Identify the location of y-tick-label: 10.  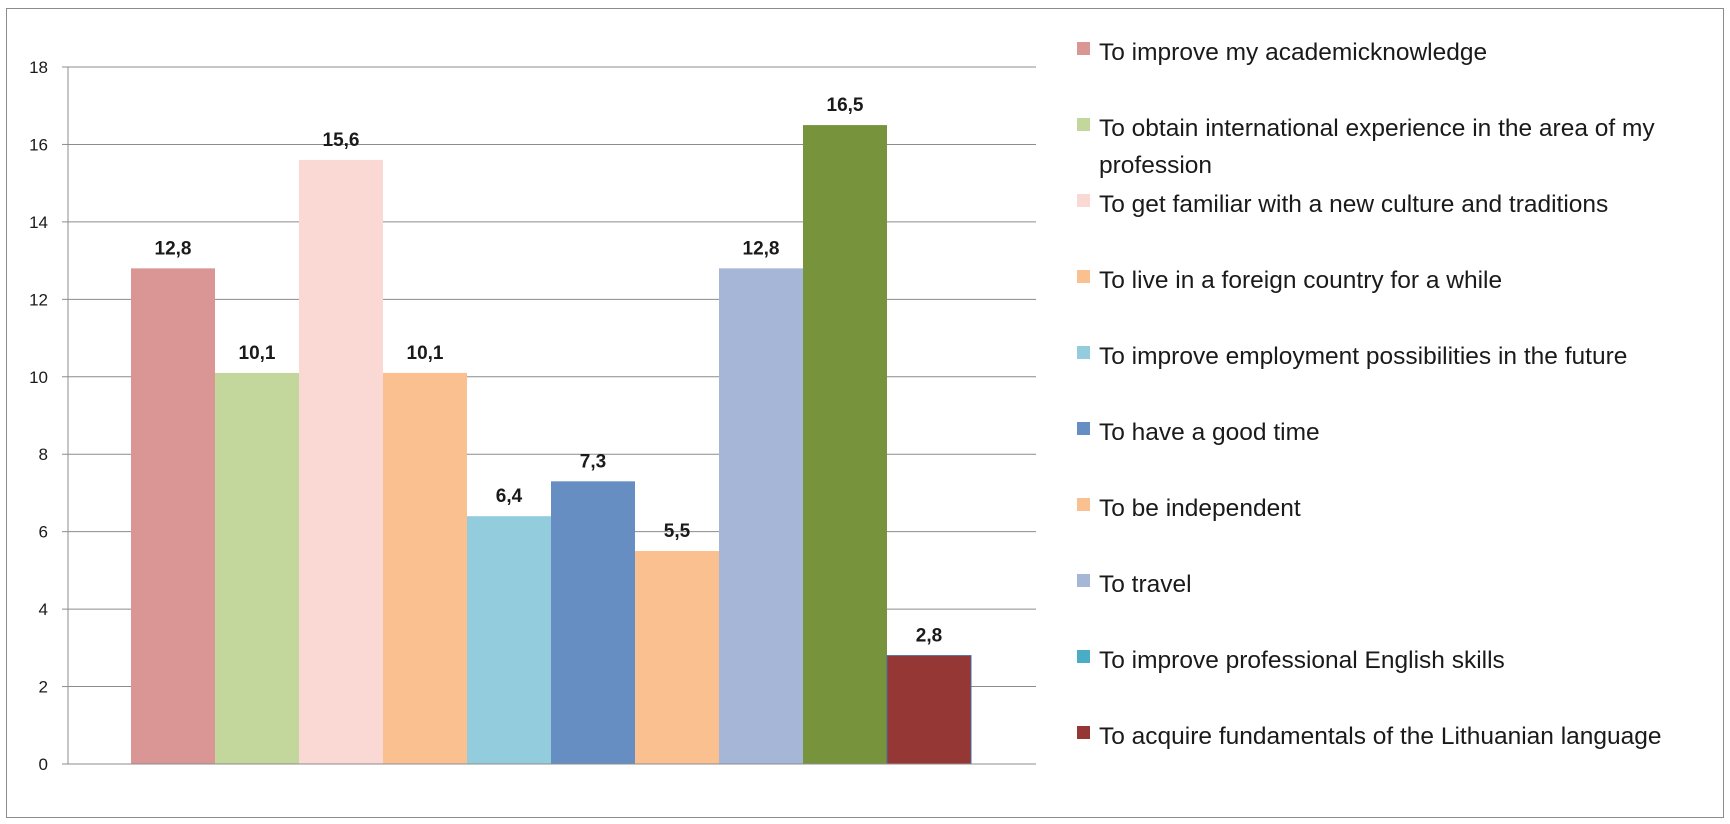
(38, 377).